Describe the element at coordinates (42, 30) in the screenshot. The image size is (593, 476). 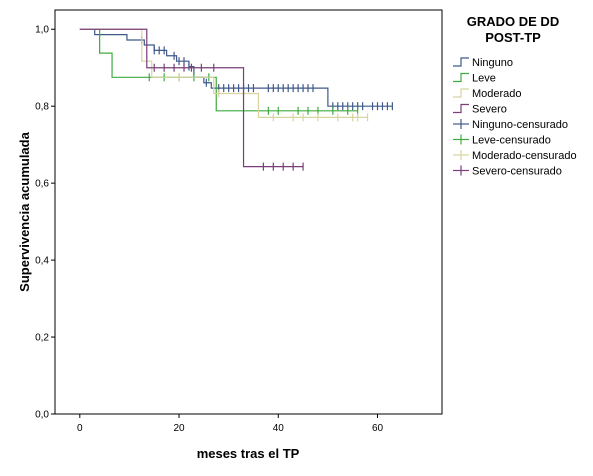
I see `y-tick-label: 1,0` at that location.